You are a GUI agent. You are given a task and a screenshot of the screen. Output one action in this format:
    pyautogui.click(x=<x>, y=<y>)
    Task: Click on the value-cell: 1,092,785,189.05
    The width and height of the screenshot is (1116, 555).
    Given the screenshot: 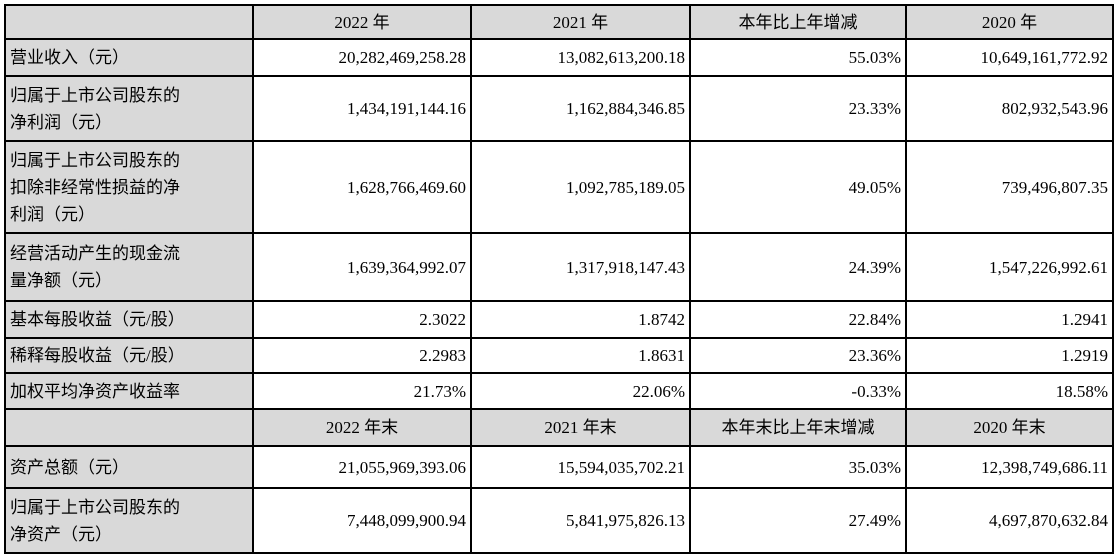 What is the action you would take?
    pyautogui.click(x=580, y=187)
    